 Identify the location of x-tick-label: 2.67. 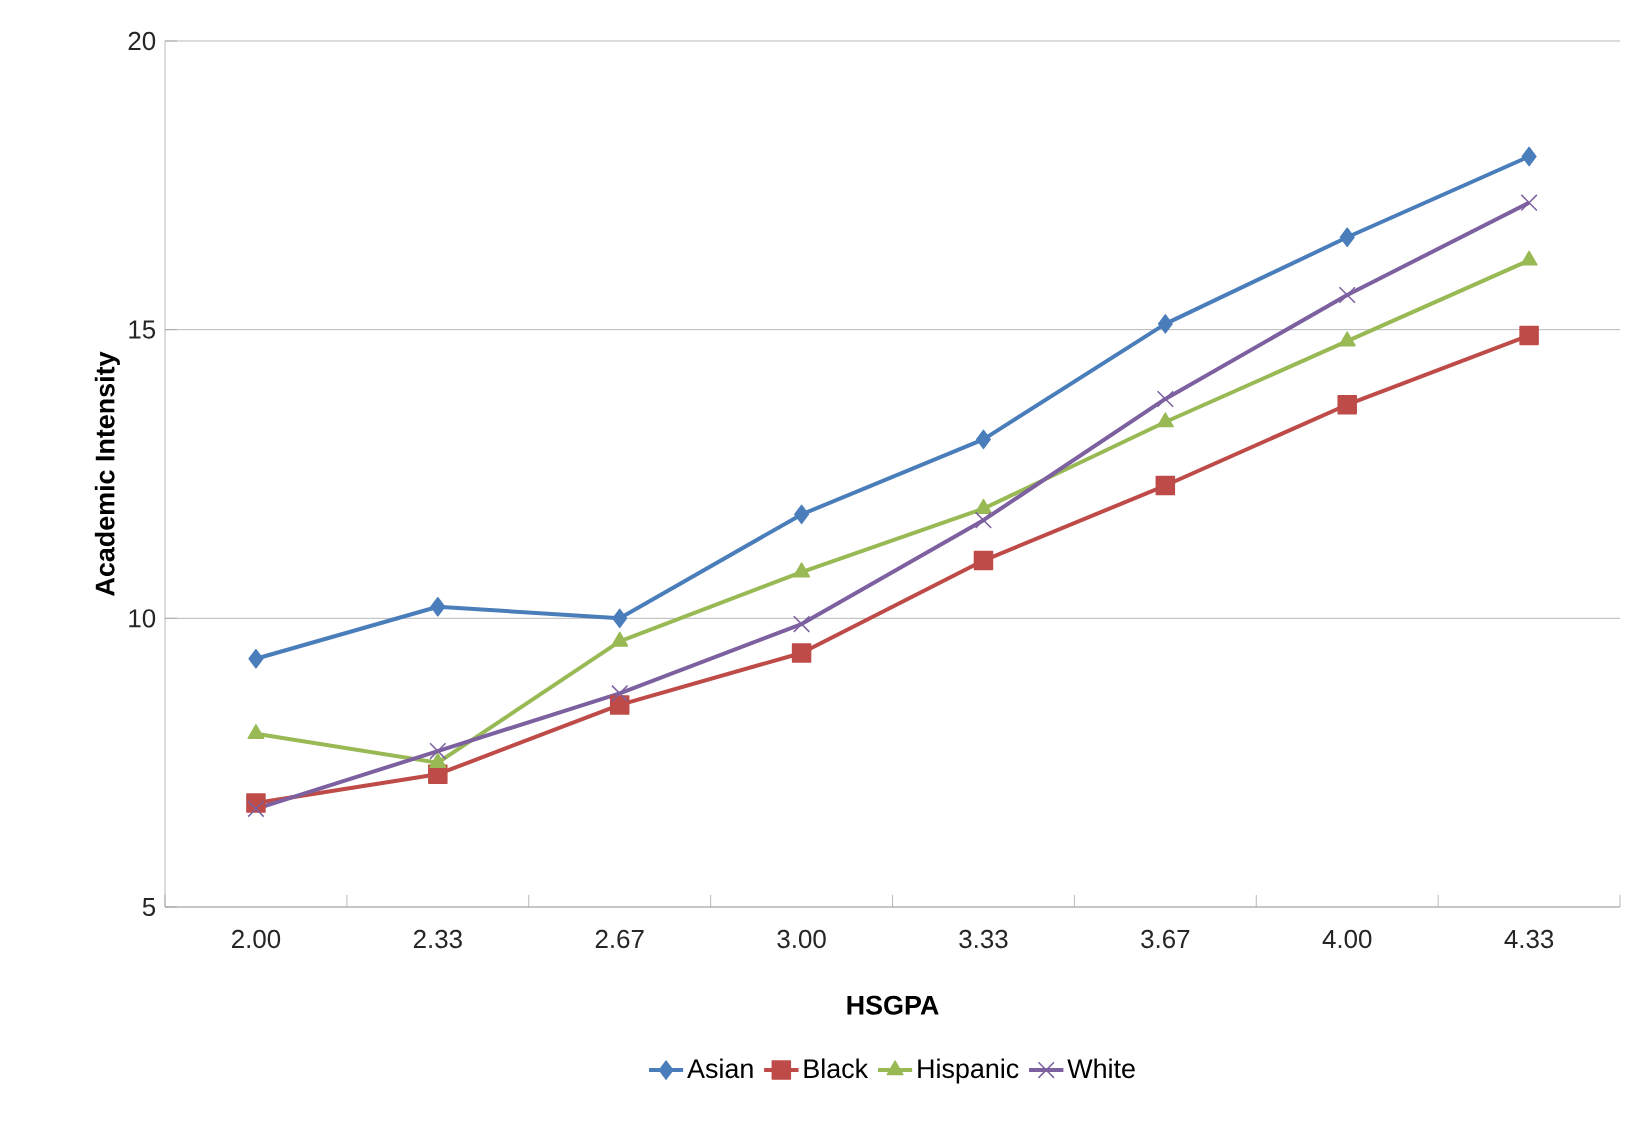
(619, 939).